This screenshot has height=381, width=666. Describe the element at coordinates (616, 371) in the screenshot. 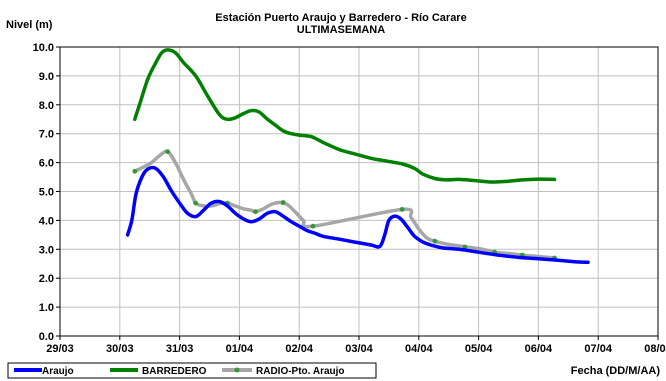

I see `x-axis-label: Fecha (DD/M/AA)` at that location.